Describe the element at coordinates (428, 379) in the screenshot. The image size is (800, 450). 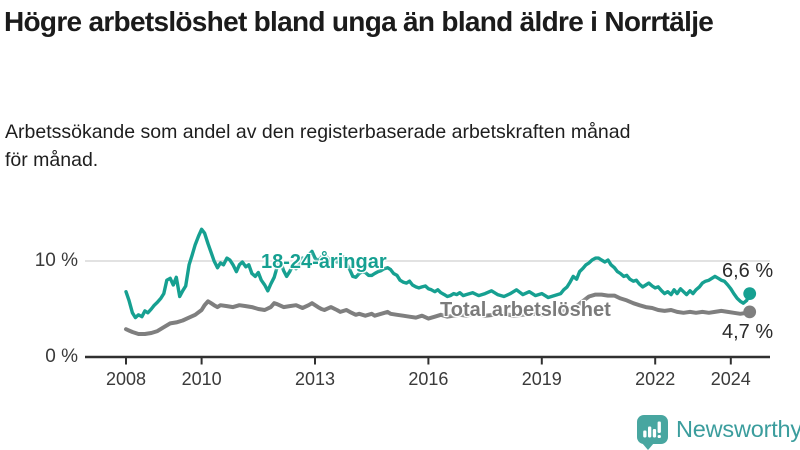
I see `x-tick-label-2016: 2016` at that location.